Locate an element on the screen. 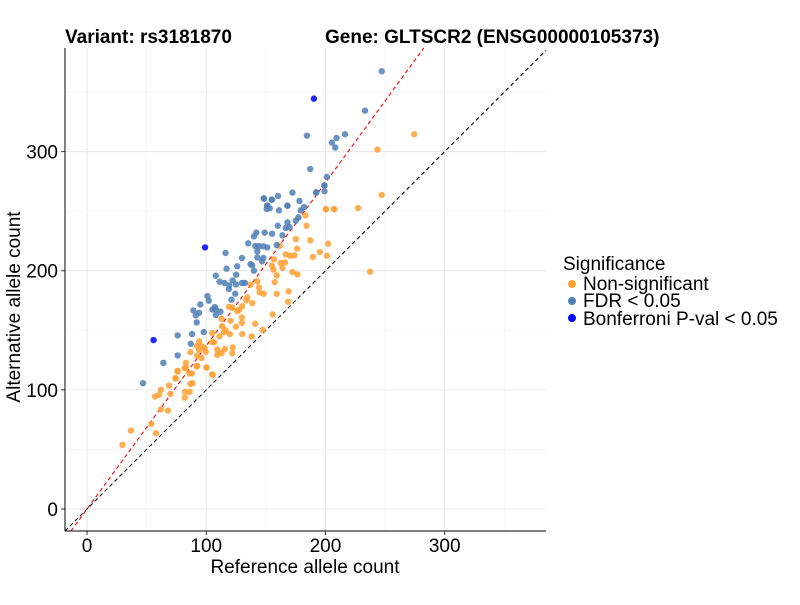 This screenshot has height=605, width=800. legend-title: Significance is located at coordinates (614, 264).